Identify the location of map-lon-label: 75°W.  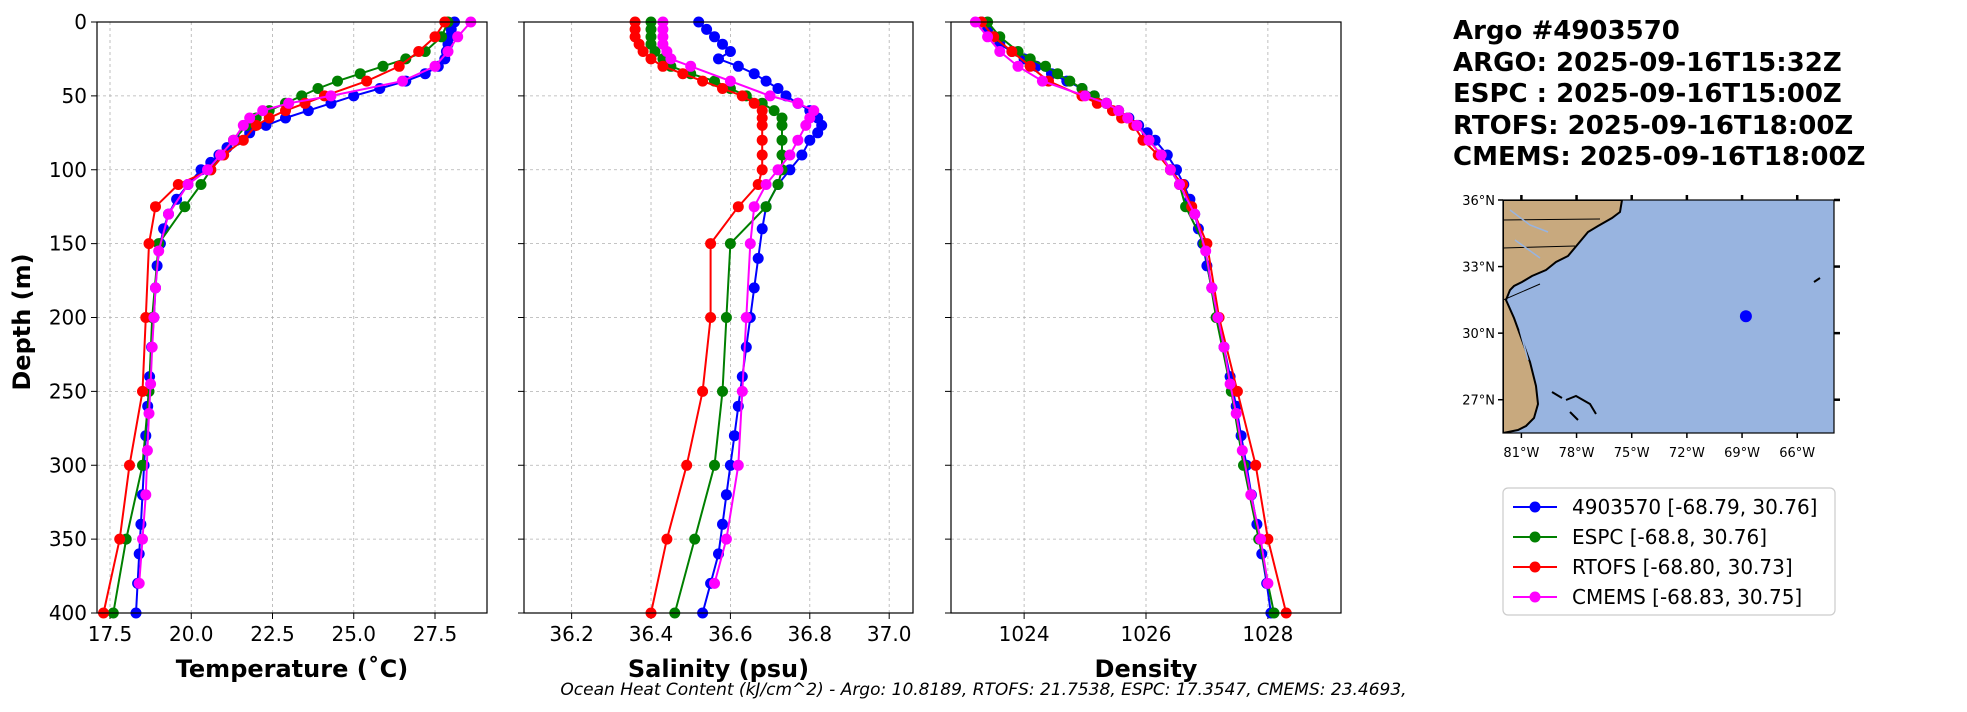
(1632, 453).